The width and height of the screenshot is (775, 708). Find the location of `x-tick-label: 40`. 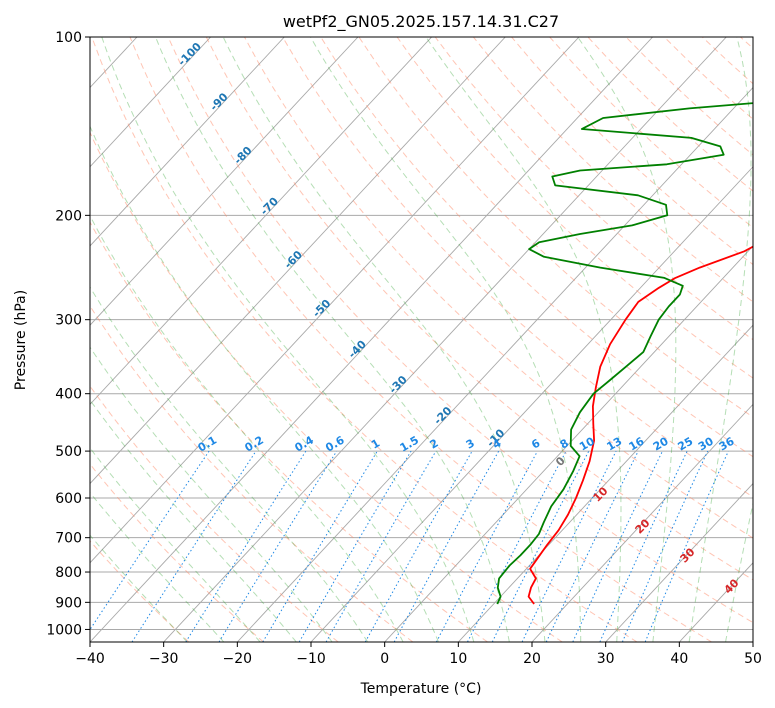

x-tick-label: 40 is located at coordinates (679, 659).